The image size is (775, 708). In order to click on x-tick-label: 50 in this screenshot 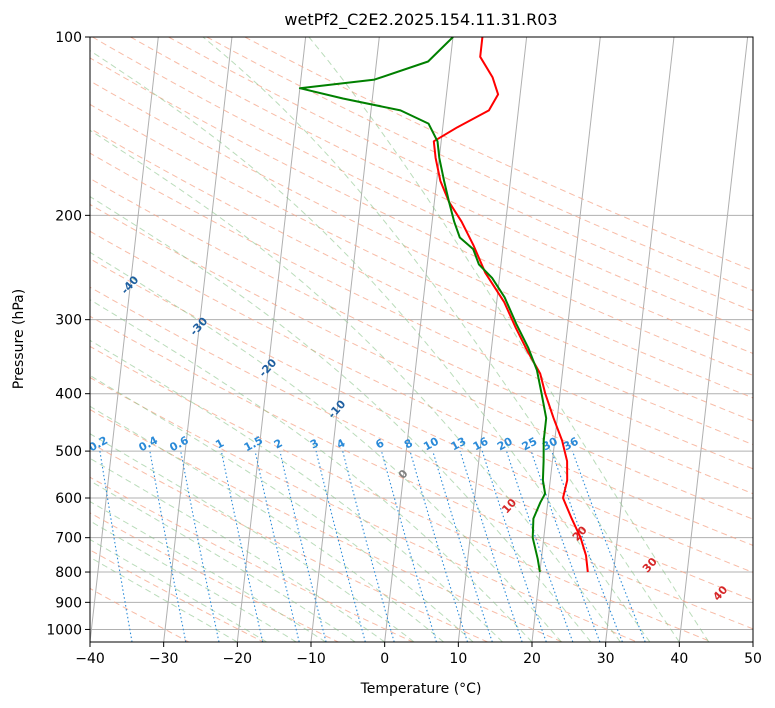, I will do `click(753, 659)`.